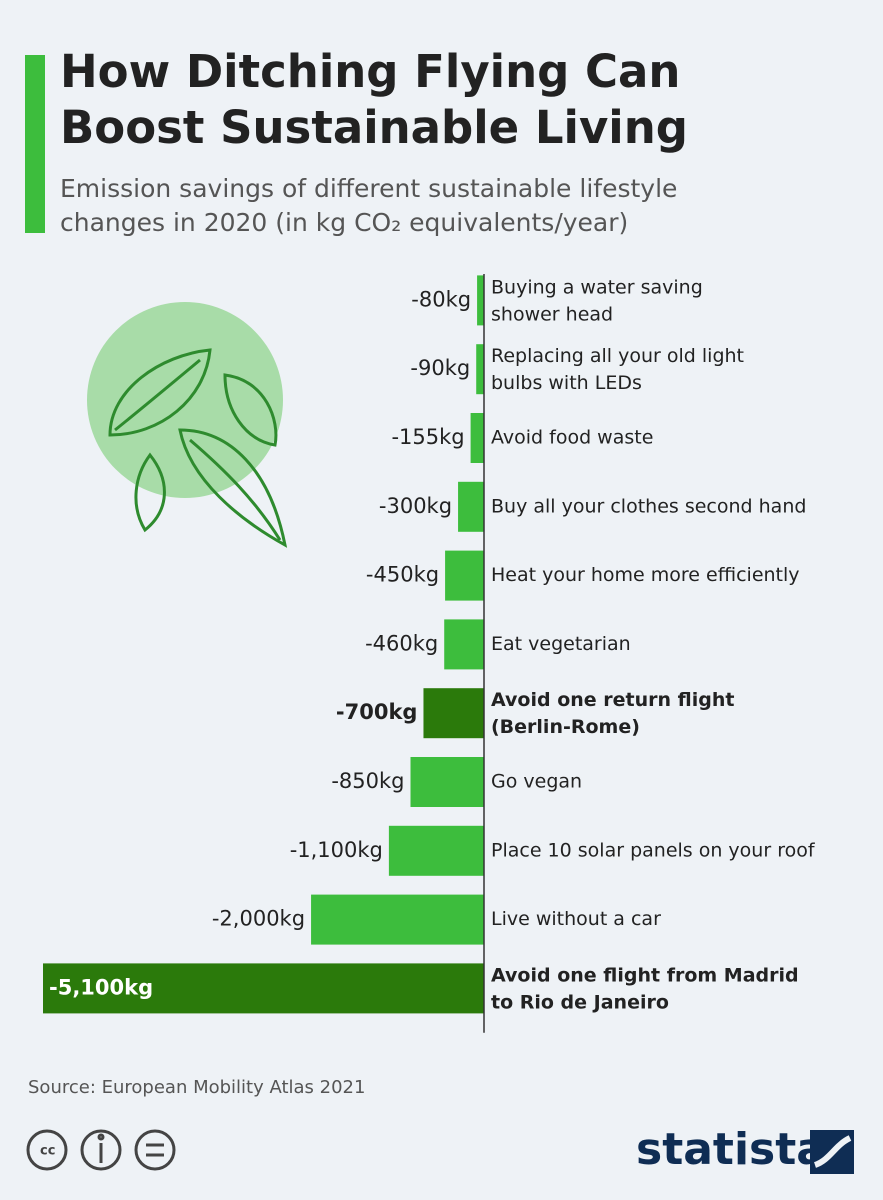  Describe the element at coordinates (101, 987) in the screenshot. I see `value-label: -5,100kg` at that location.